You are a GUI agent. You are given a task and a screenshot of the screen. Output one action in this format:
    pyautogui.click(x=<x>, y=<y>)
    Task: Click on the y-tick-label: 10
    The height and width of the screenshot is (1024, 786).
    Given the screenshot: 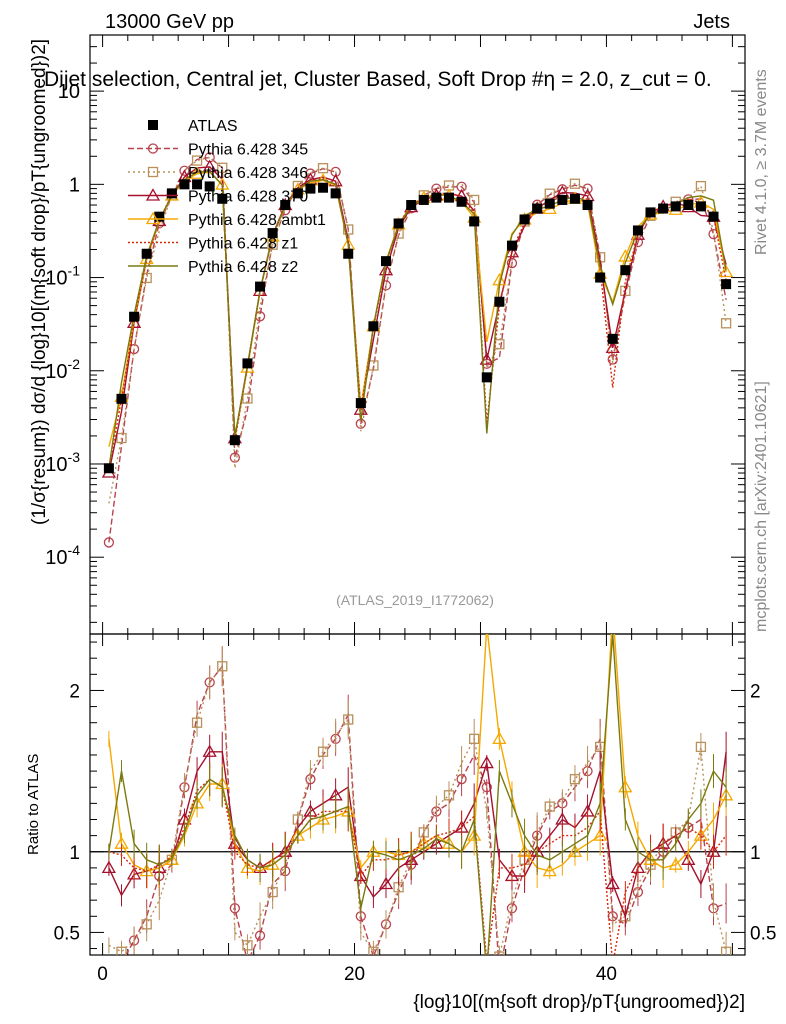 What is the action you would take?
    pyautogui.click(x=69, y=92)
    